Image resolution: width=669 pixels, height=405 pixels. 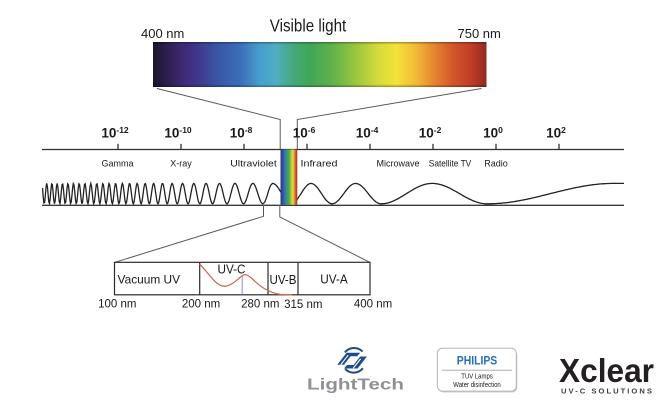 What do you see at coordinates (477, 361) in the screenshot?
I see `svg-text: PHILIPS` at bounding box center [477, 361].